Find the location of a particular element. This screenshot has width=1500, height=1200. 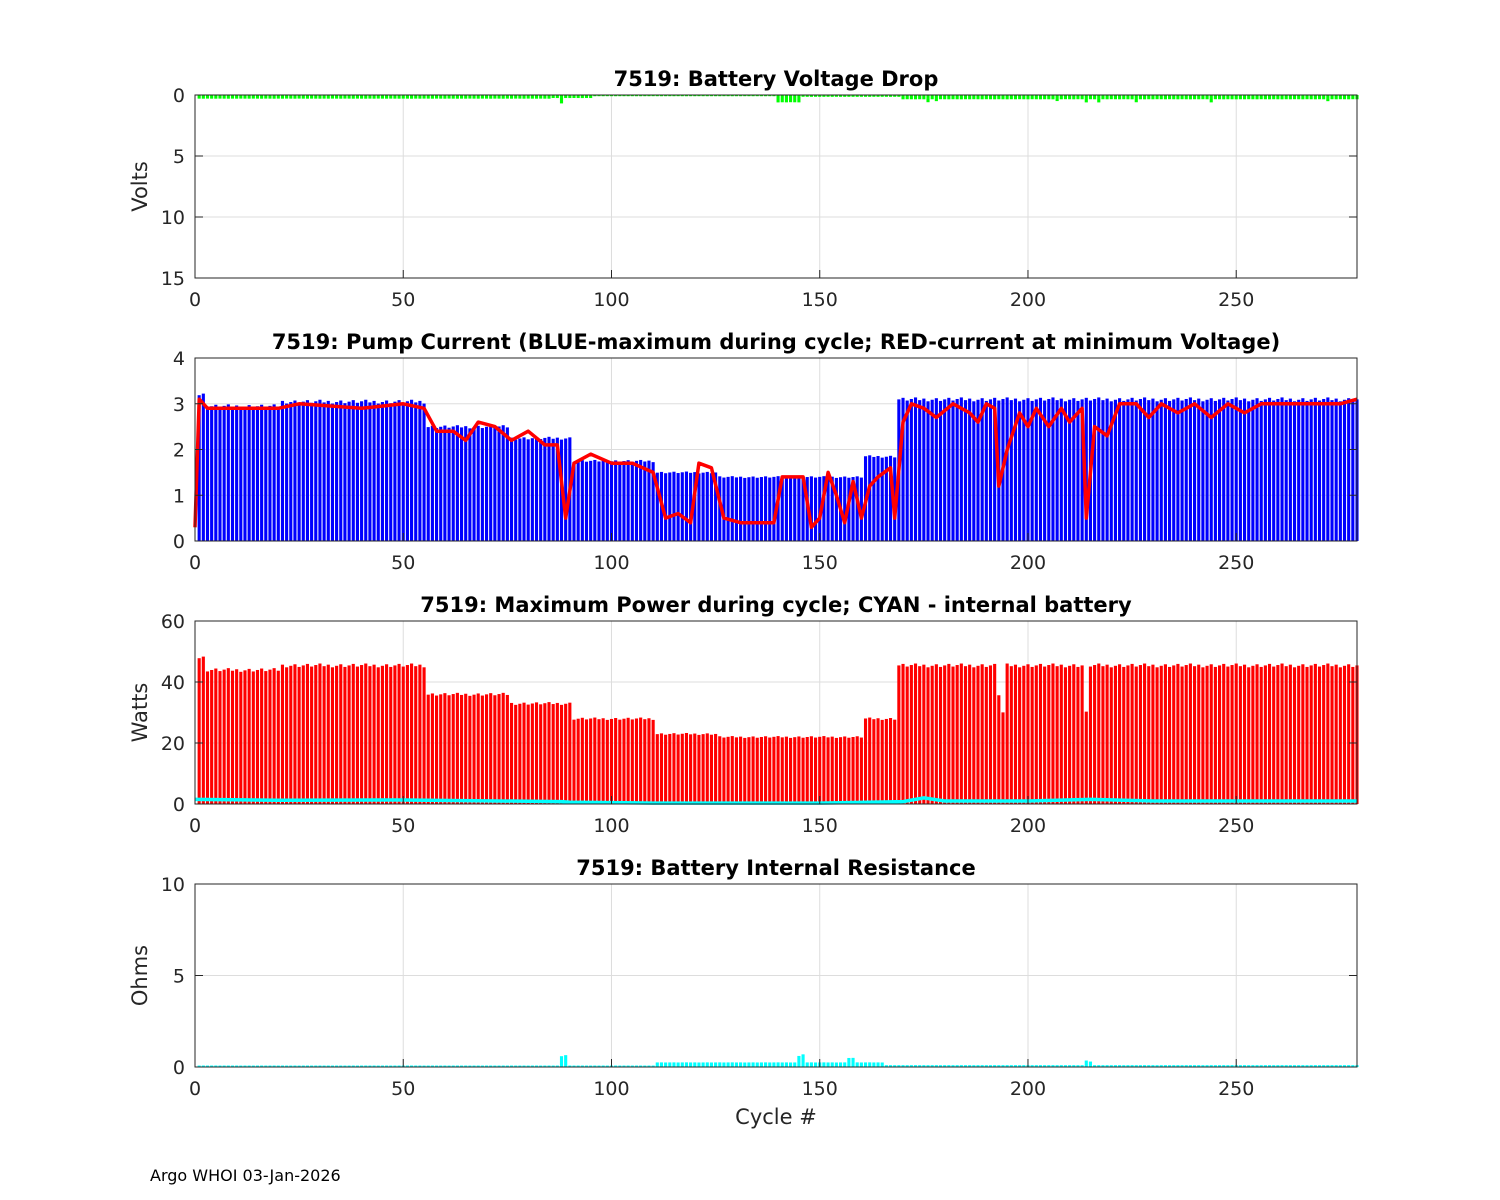

y-axis-label: Volts is located at coordinates (140, 186).